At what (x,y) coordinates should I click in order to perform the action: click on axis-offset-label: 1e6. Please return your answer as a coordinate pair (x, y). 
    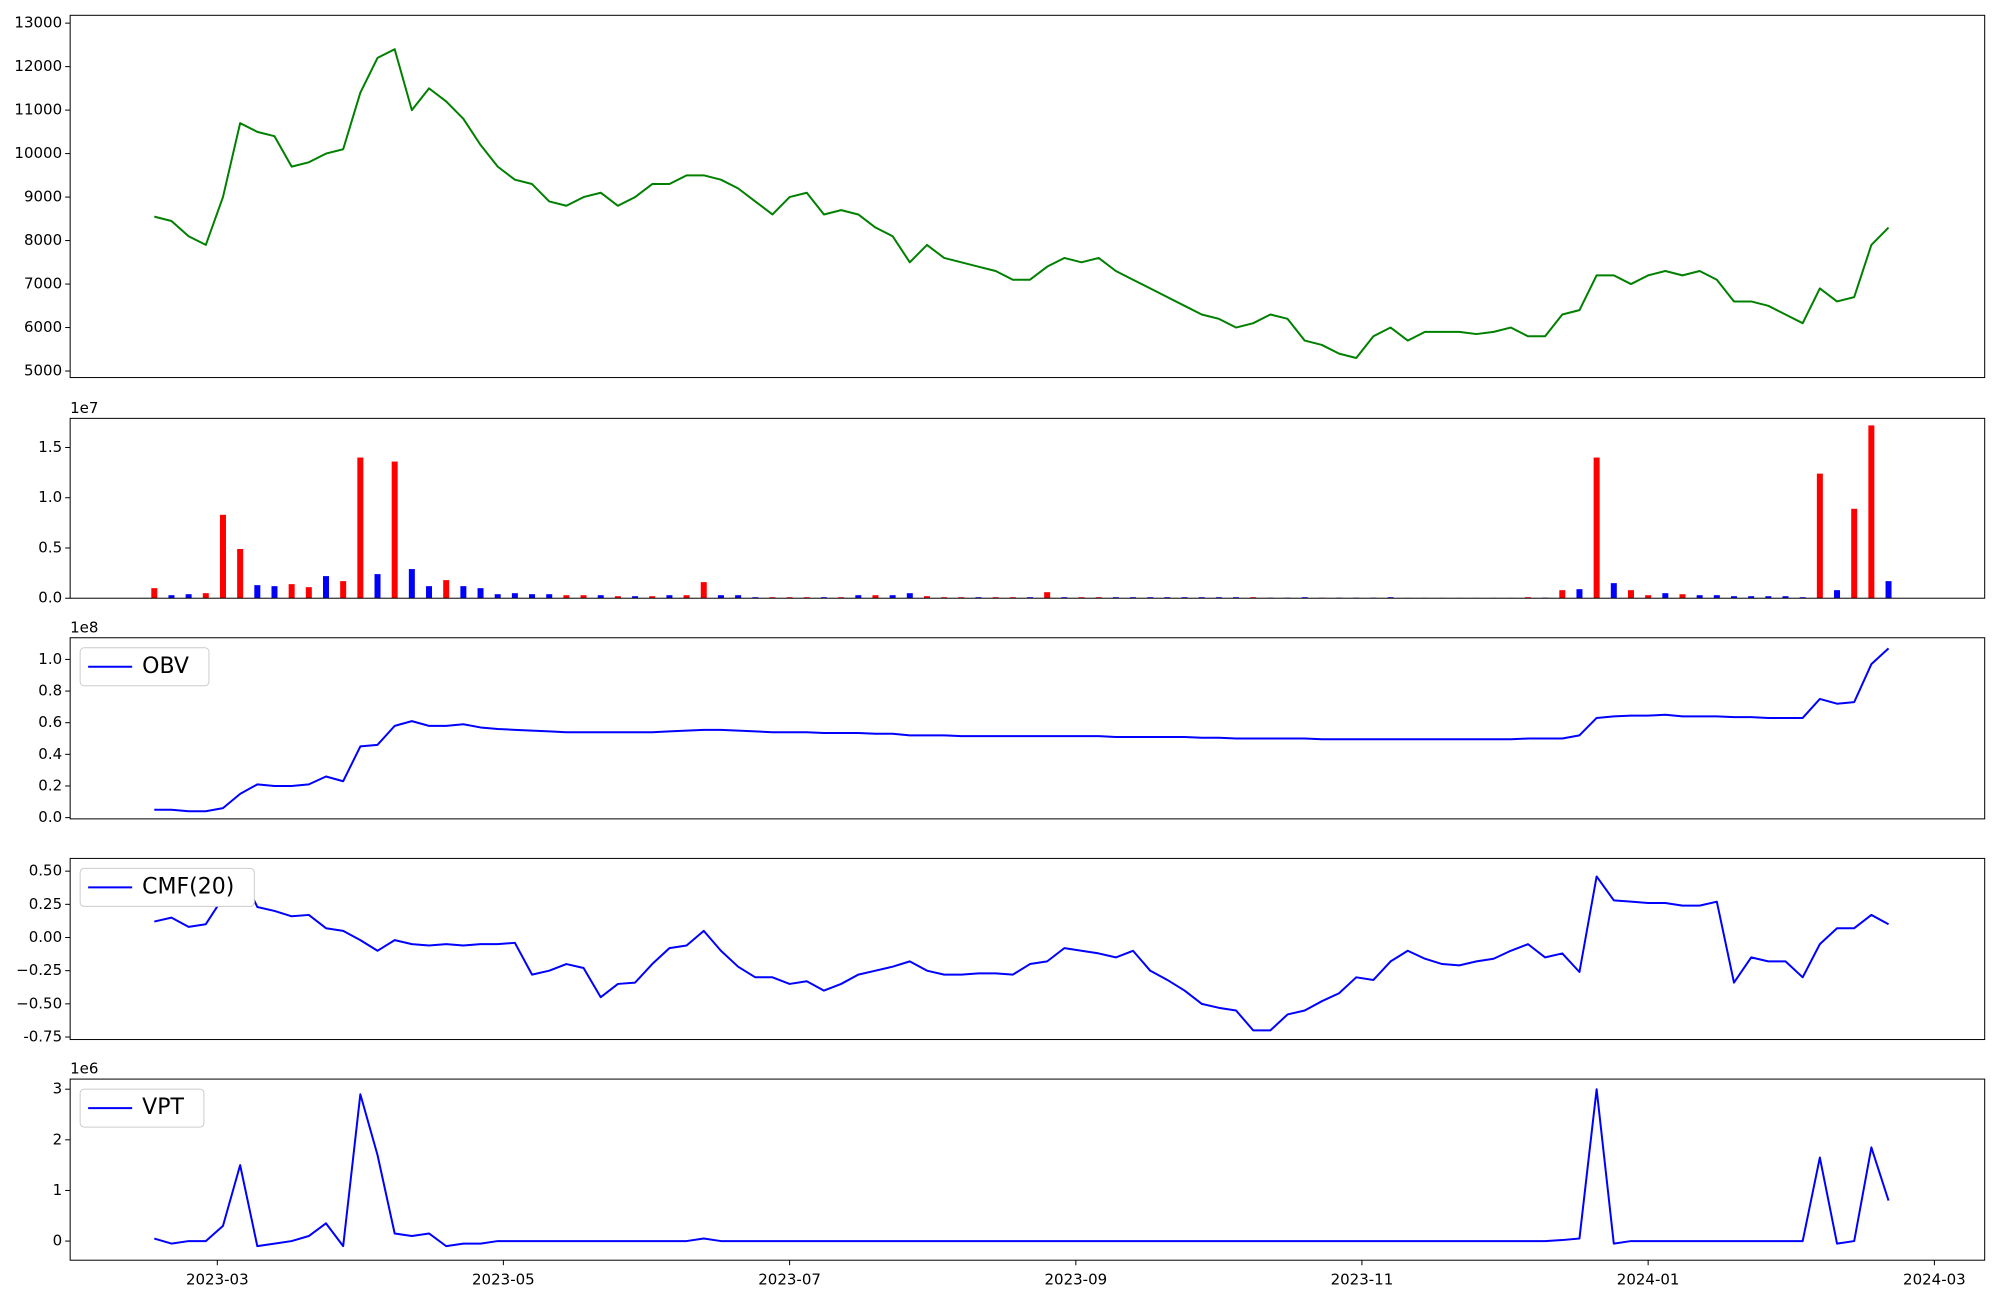
    Looking at the image, I should click on (84, 1069).